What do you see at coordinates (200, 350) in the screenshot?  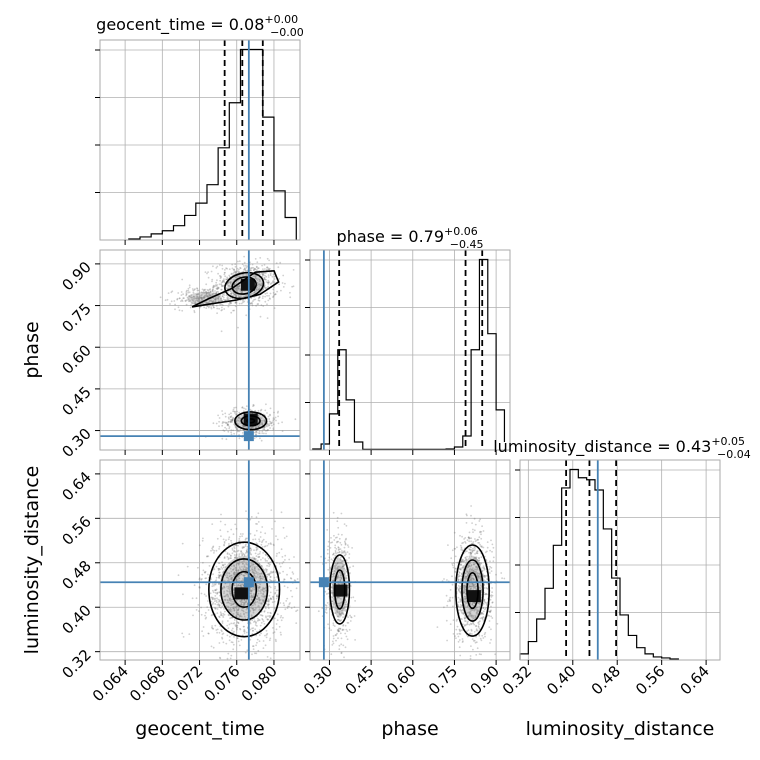 I see `axes-frame-geocent_time-vs-phase` at bounding box center [200, 350].